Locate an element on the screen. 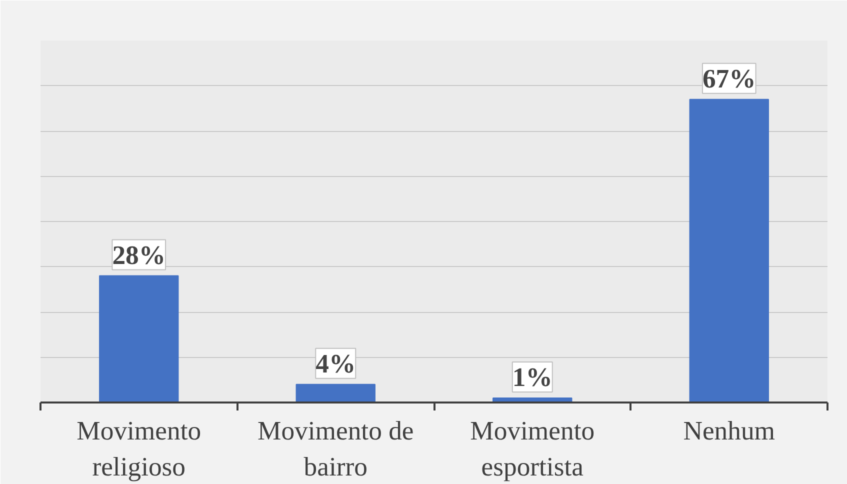  data-label: 28% is located at coordinates (139, 255).